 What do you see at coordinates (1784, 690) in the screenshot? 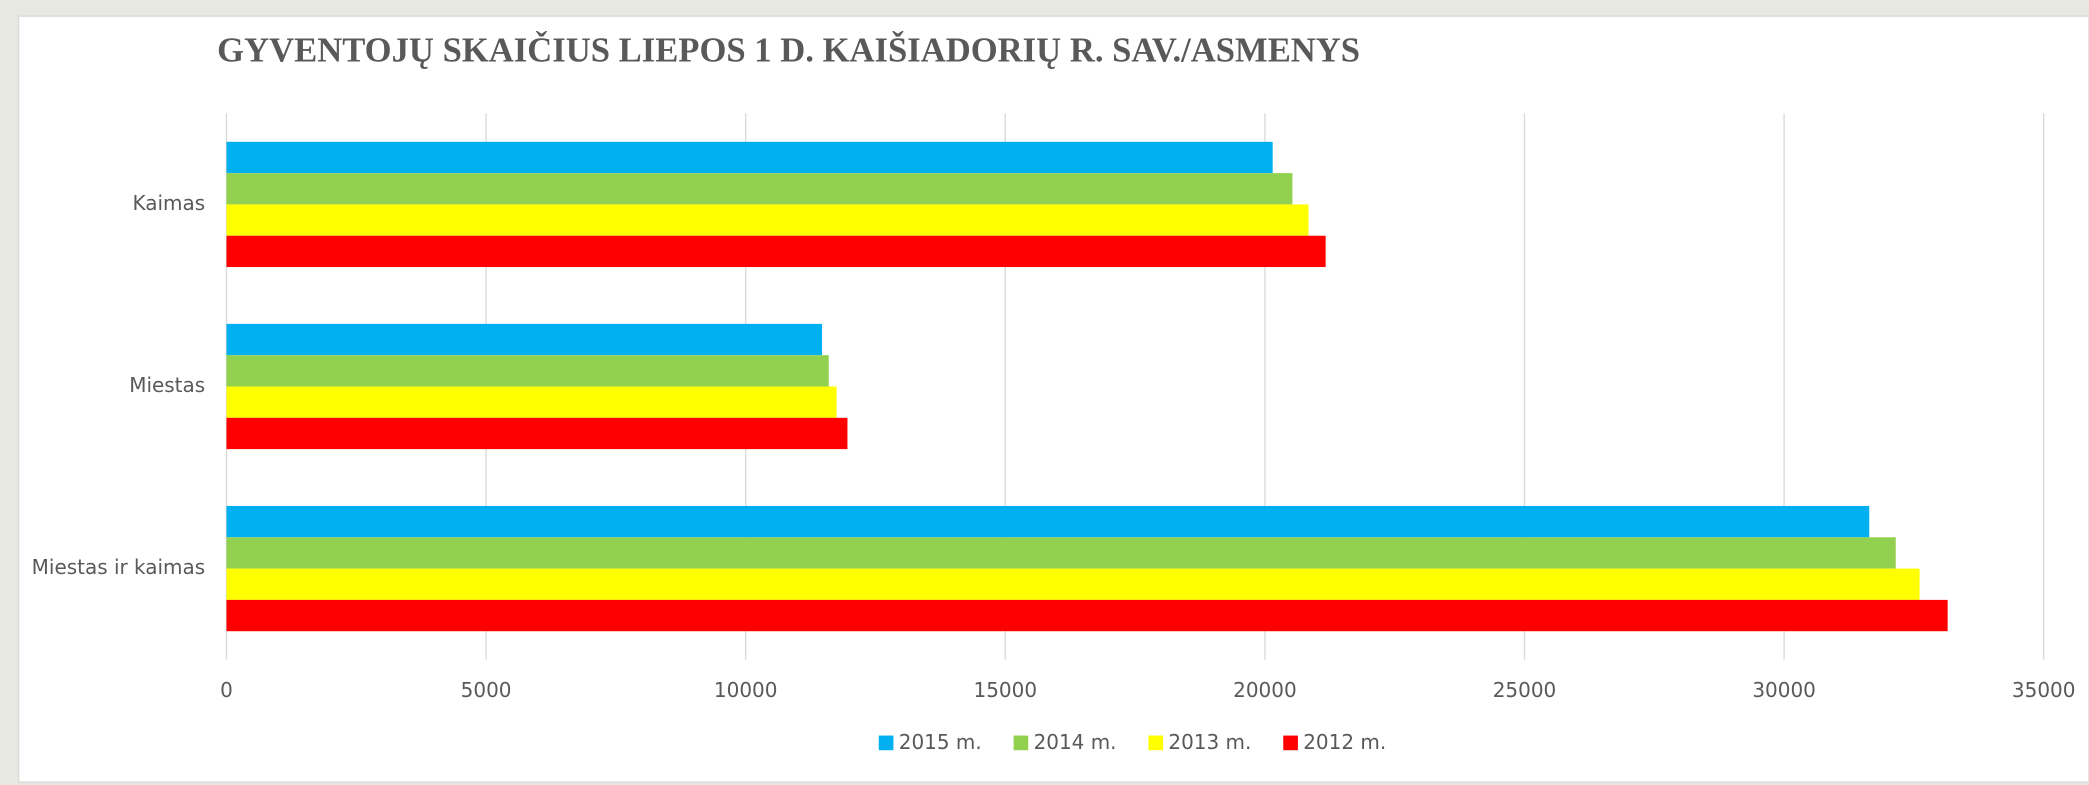
I see `x-tick-label: 30000` at bounding box center [1784, 690].